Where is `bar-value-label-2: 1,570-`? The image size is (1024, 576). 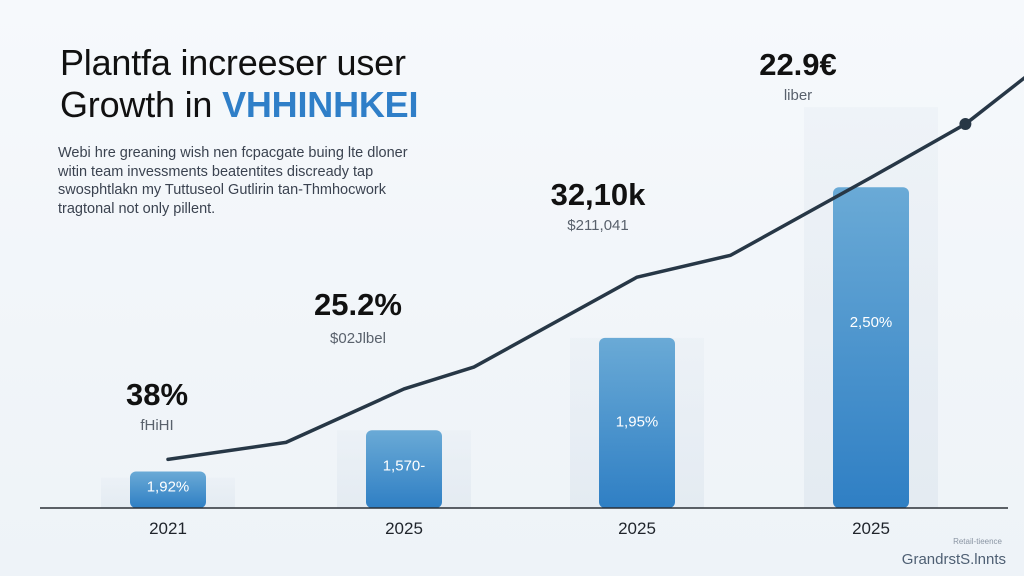 bar-value-label-2: 1,570- is located at coordinates (404, 466).